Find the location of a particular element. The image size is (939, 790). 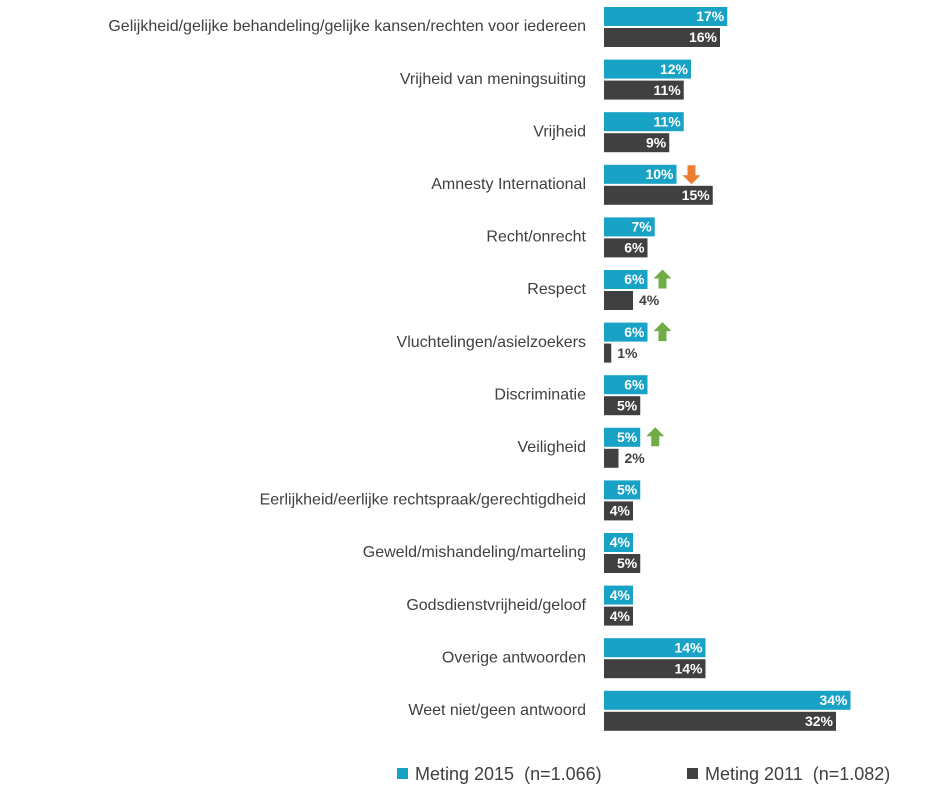

value-label: 7% is located at coordinates (642, 227).